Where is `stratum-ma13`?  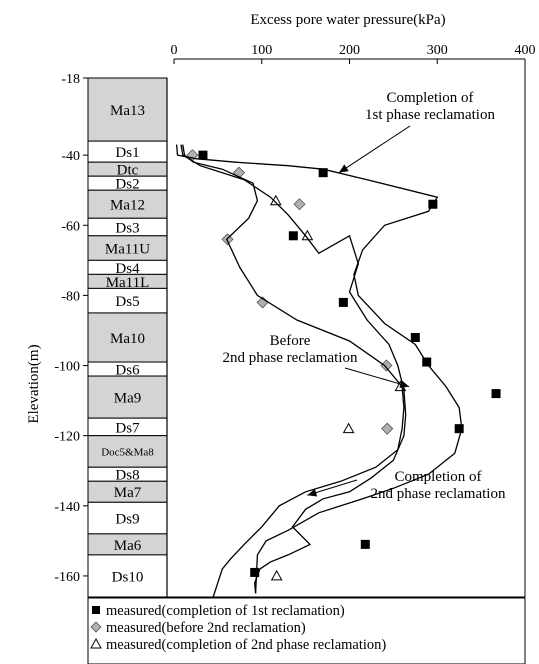 stratum-ma13 is located at coordinates (127, 109).